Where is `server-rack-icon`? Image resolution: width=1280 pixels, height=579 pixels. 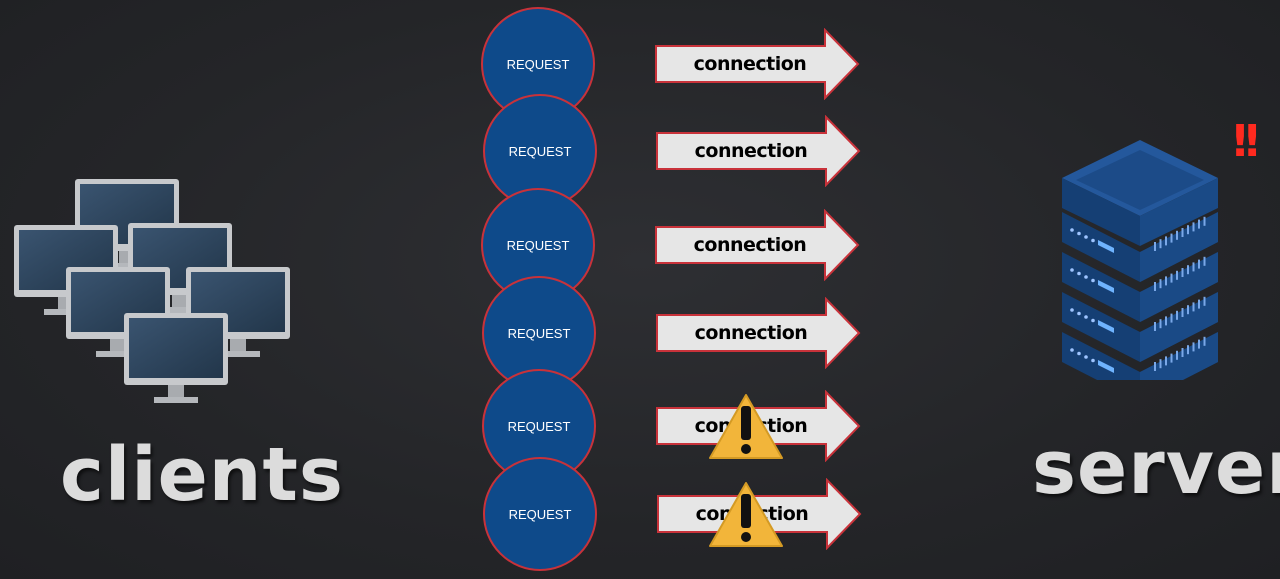 server-rack-icon is located at coordinates (1140, 260).